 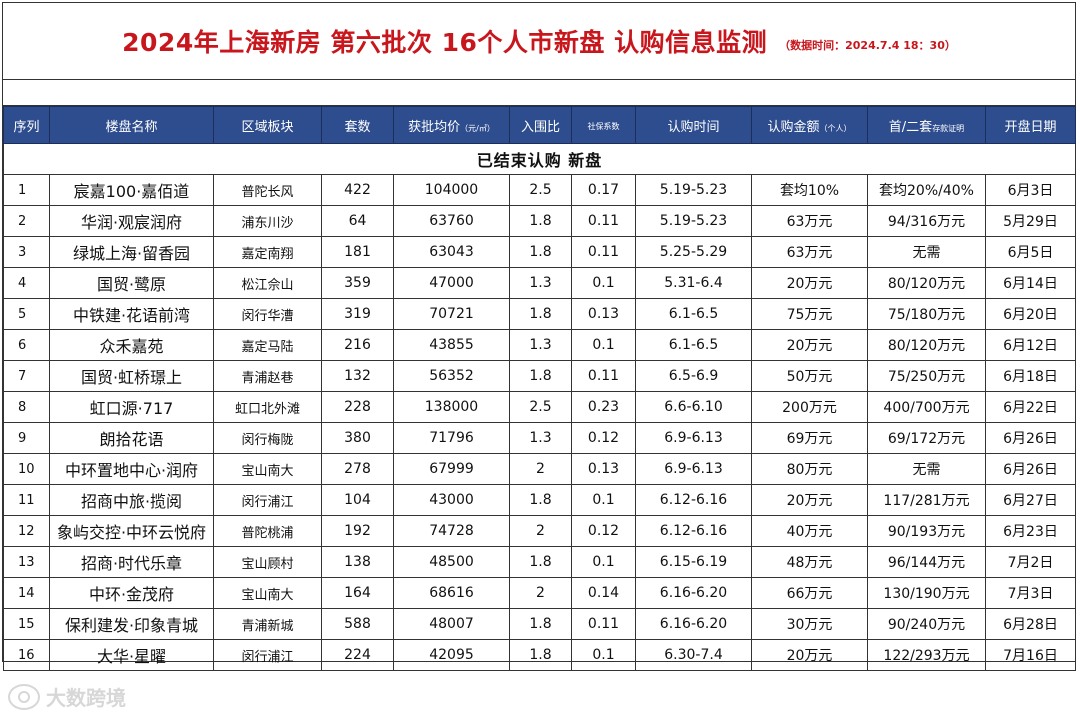 I want to click on district-cell: 嘉定马陆, so click(x=267, y=345).